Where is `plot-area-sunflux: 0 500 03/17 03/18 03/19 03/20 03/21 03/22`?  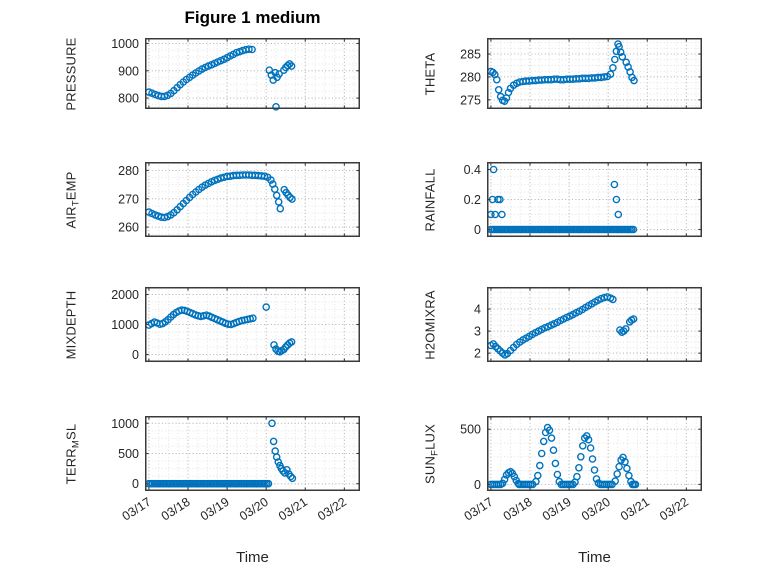 plot-area-sunflux: 0 500 03/17 03/18 03/19 03/20 03/21 03/22 is located at coordinates (581, 470).